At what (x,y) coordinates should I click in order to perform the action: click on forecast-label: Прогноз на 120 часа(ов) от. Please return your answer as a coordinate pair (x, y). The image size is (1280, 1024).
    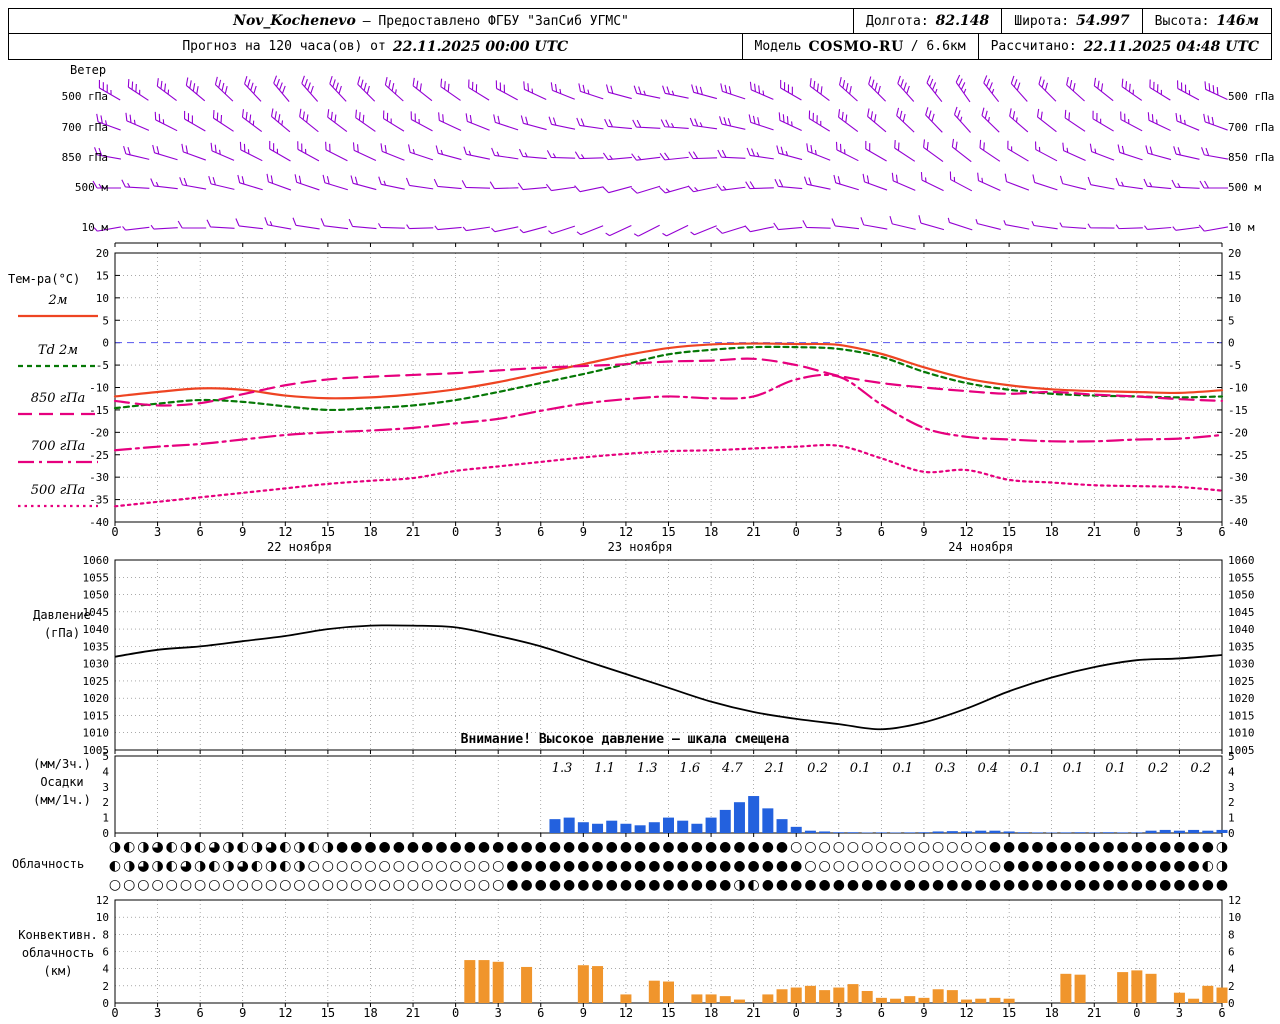
    Looking at the image, I should click on (284, 46).